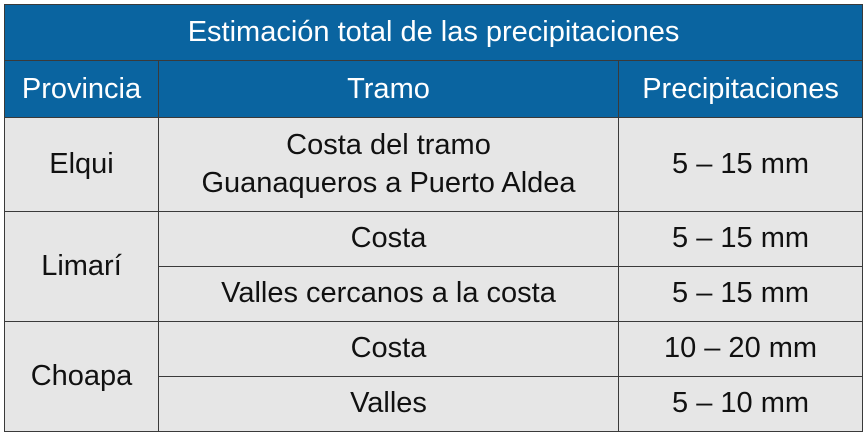 This screenshot has height=440, width=866. I want to click on body-row: Valles 5 – 10 mm, so click(434, 404).